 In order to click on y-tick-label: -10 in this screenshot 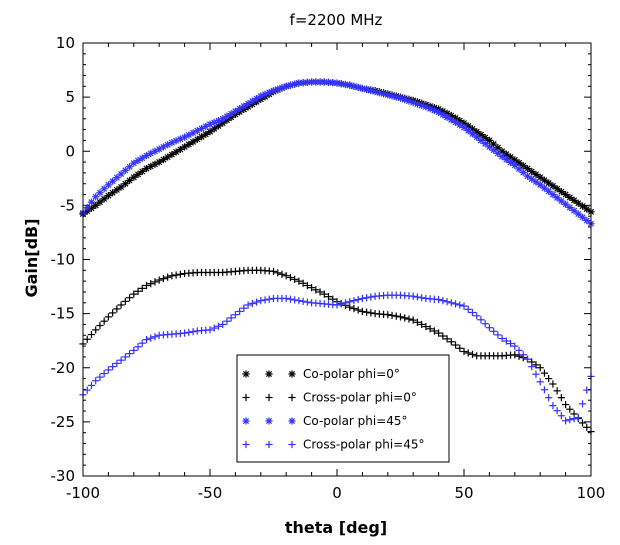, I will do `click(63, 260)`.